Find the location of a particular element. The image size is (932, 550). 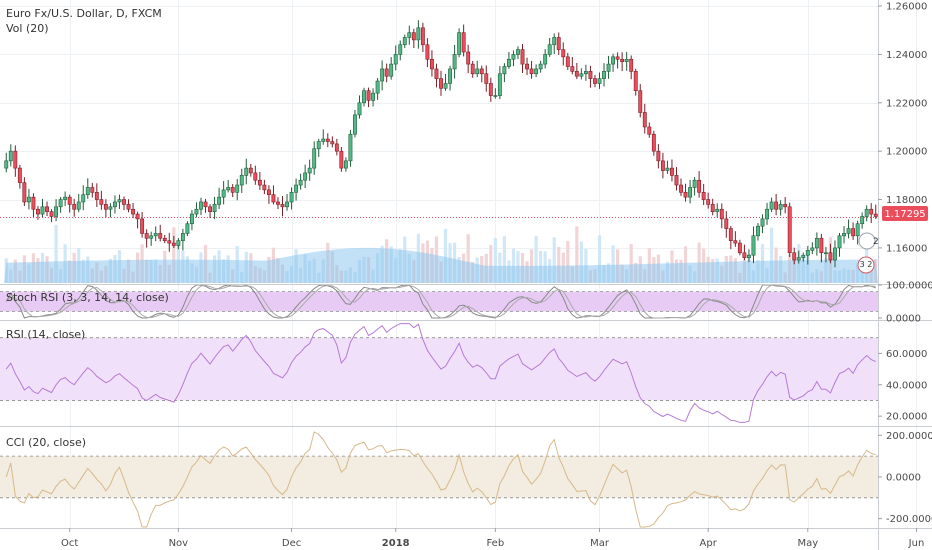

stoch-rsi-pane is located at coordinates (439, 301).